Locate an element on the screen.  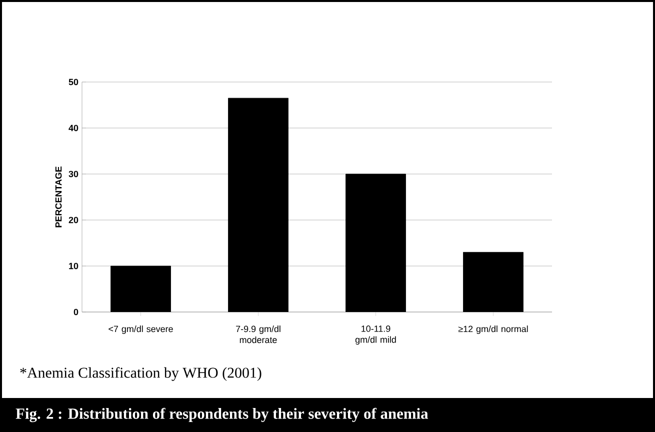
y-tick-label: 0 is located at coordinates (76, 312).